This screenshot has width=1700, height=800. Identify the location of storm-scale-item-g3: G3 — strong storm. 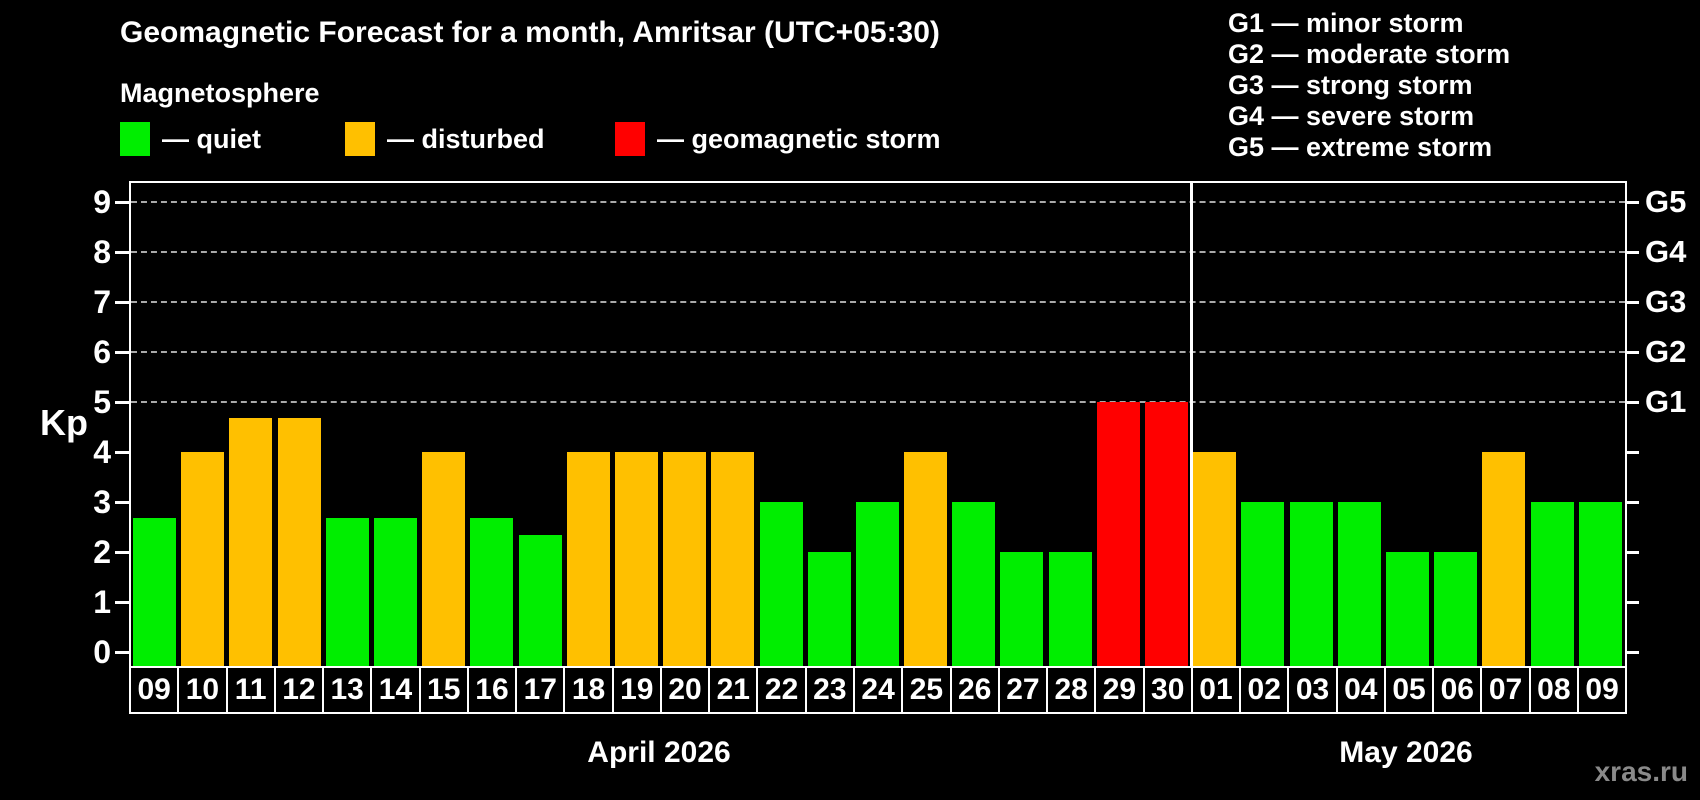
(1350, 85).